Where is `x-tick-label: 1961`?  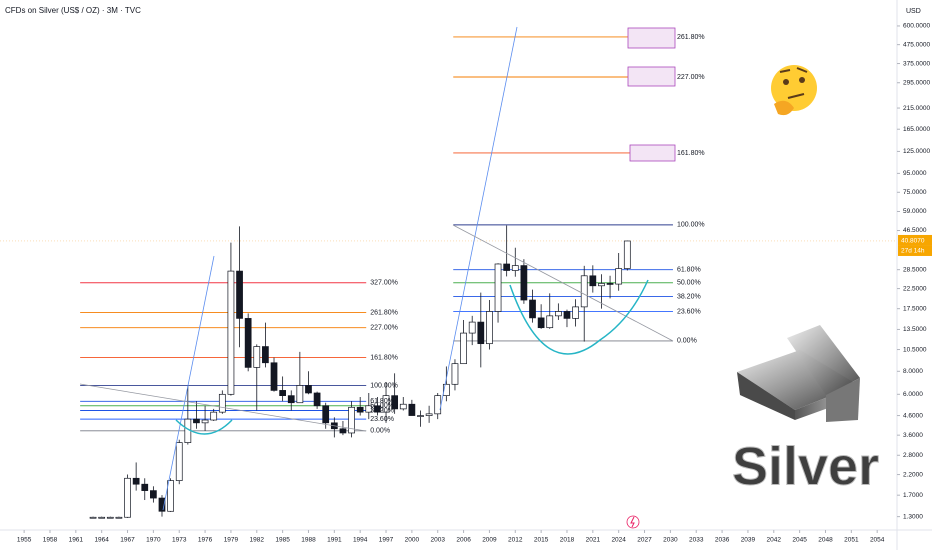
x-tick-label: 1961 is located at coordinates (76, 540).